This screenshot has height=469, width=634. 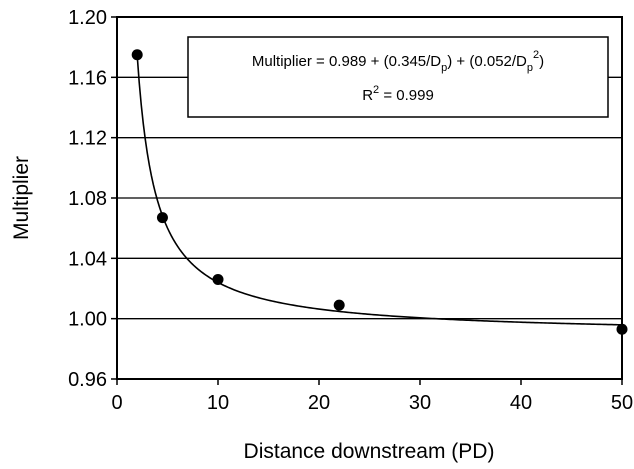 I want to click on y-axis-title: Multiplier, so click(x=21, y=198).